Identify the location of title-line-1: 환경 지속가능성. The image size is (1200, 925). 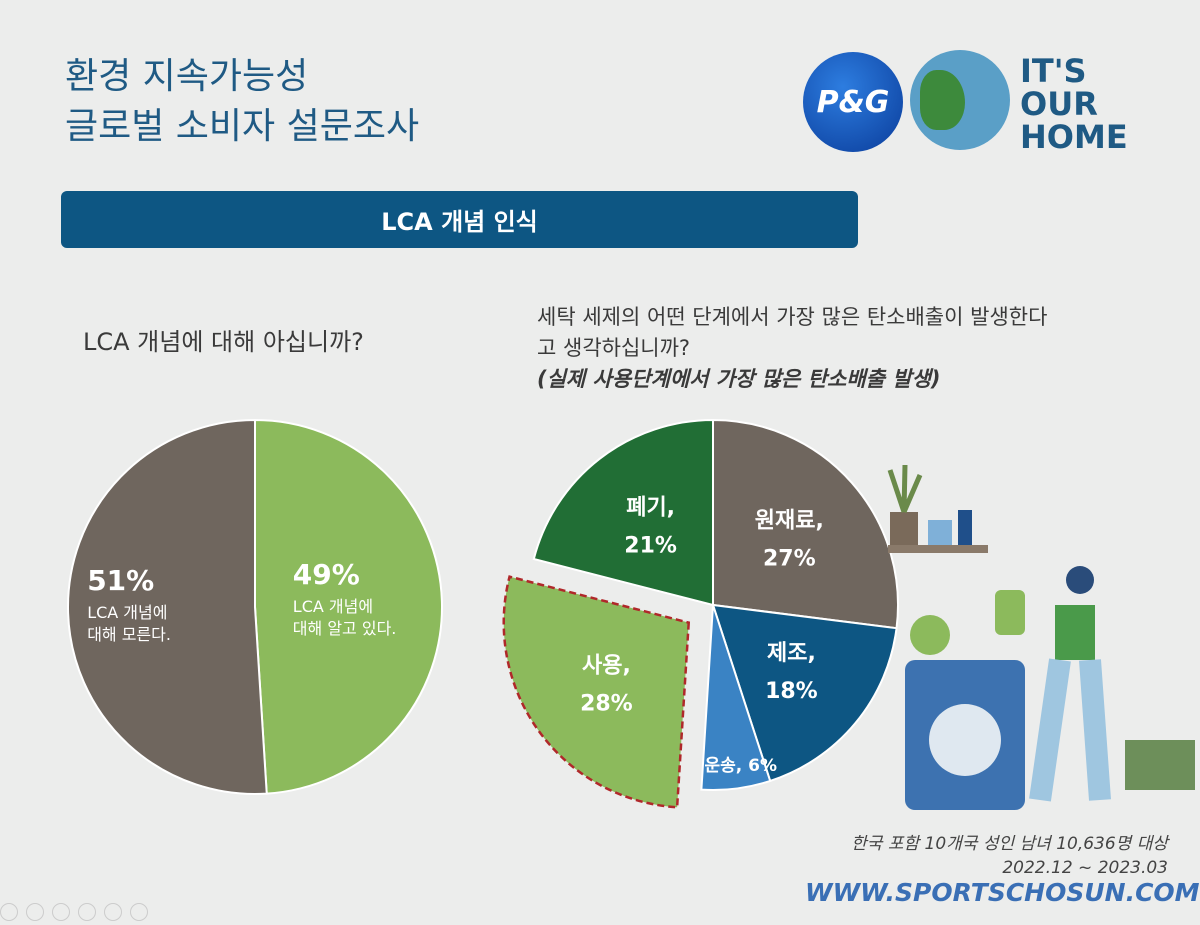
(187, 76).